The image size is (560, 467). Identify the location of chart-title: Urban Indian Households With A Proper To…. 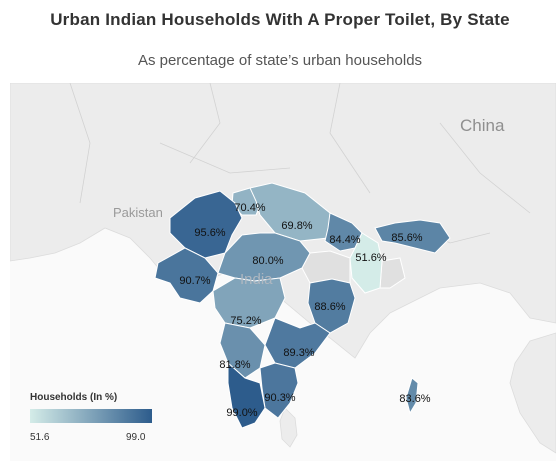
(280, 19).